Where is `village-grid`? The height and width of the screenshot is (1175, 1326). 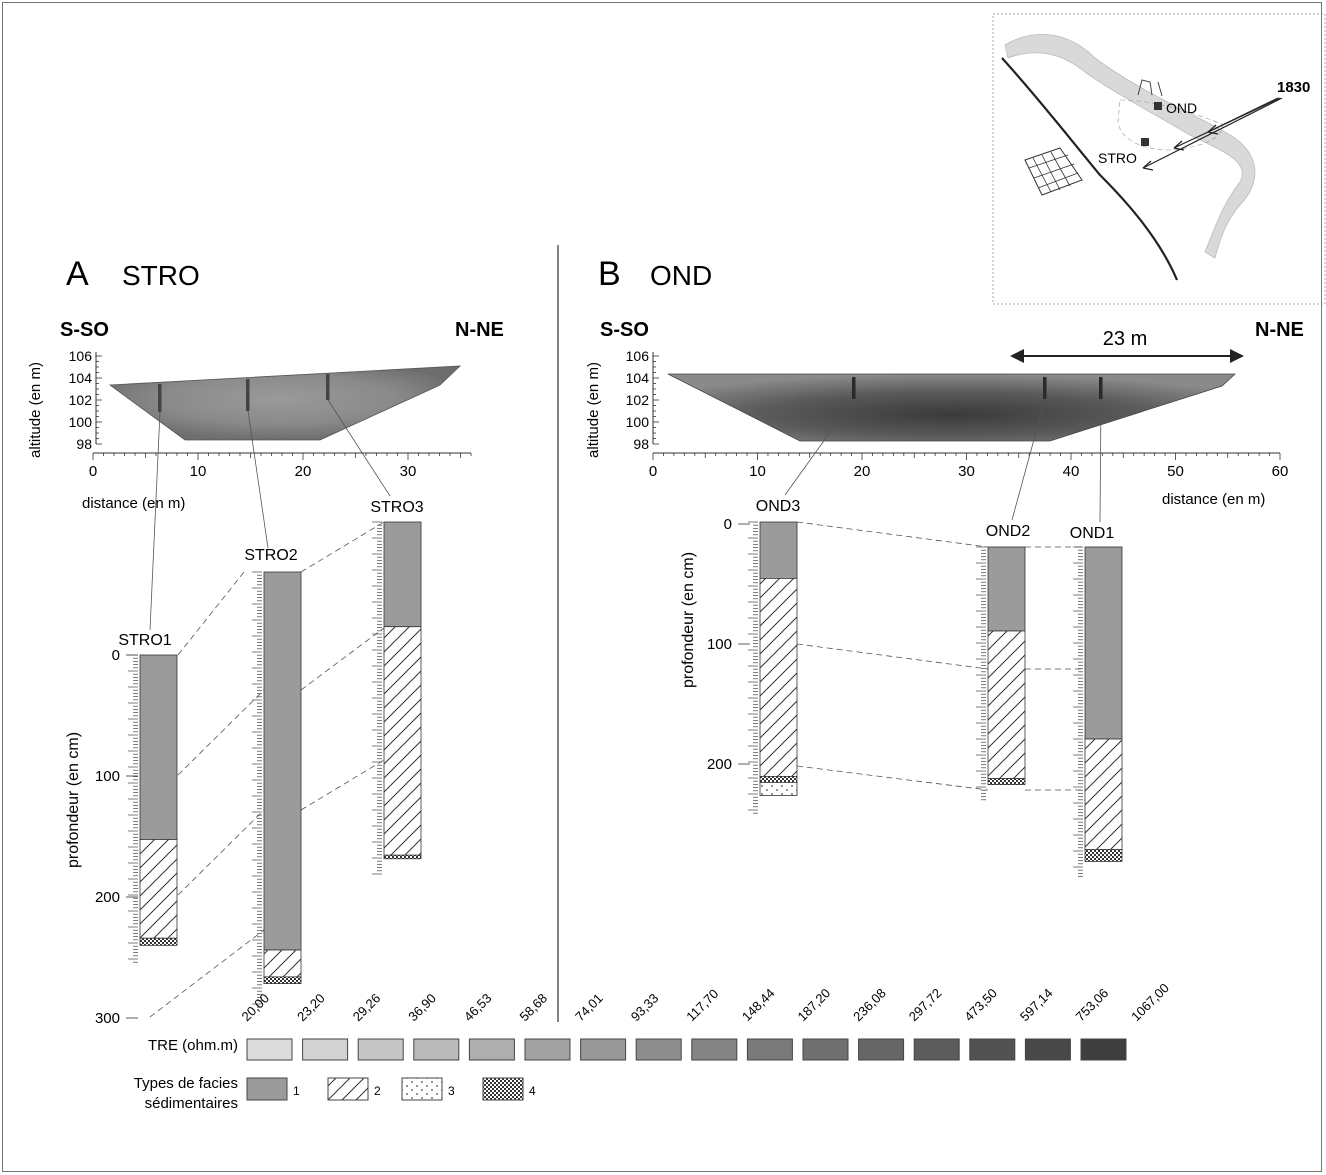 village-grid is located at coordinates (1053, 171).